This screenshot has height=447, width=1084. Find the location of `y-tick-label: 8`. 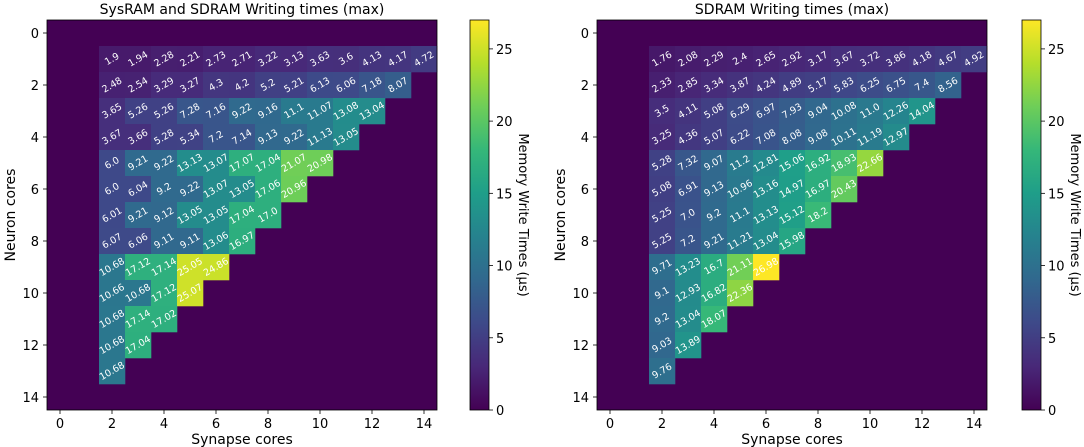

y-tick-label: 8 is located at coordinates (585, 242).